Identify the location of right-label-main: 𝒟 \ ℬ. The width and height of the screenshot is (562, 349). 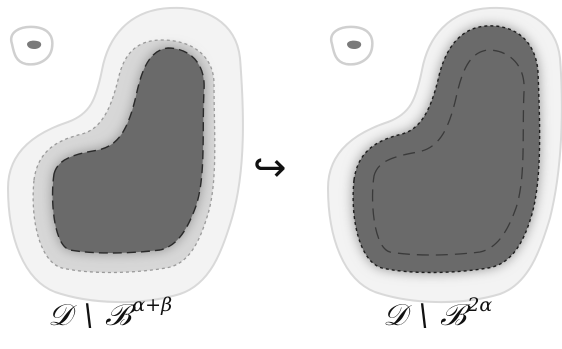
(425, 315).